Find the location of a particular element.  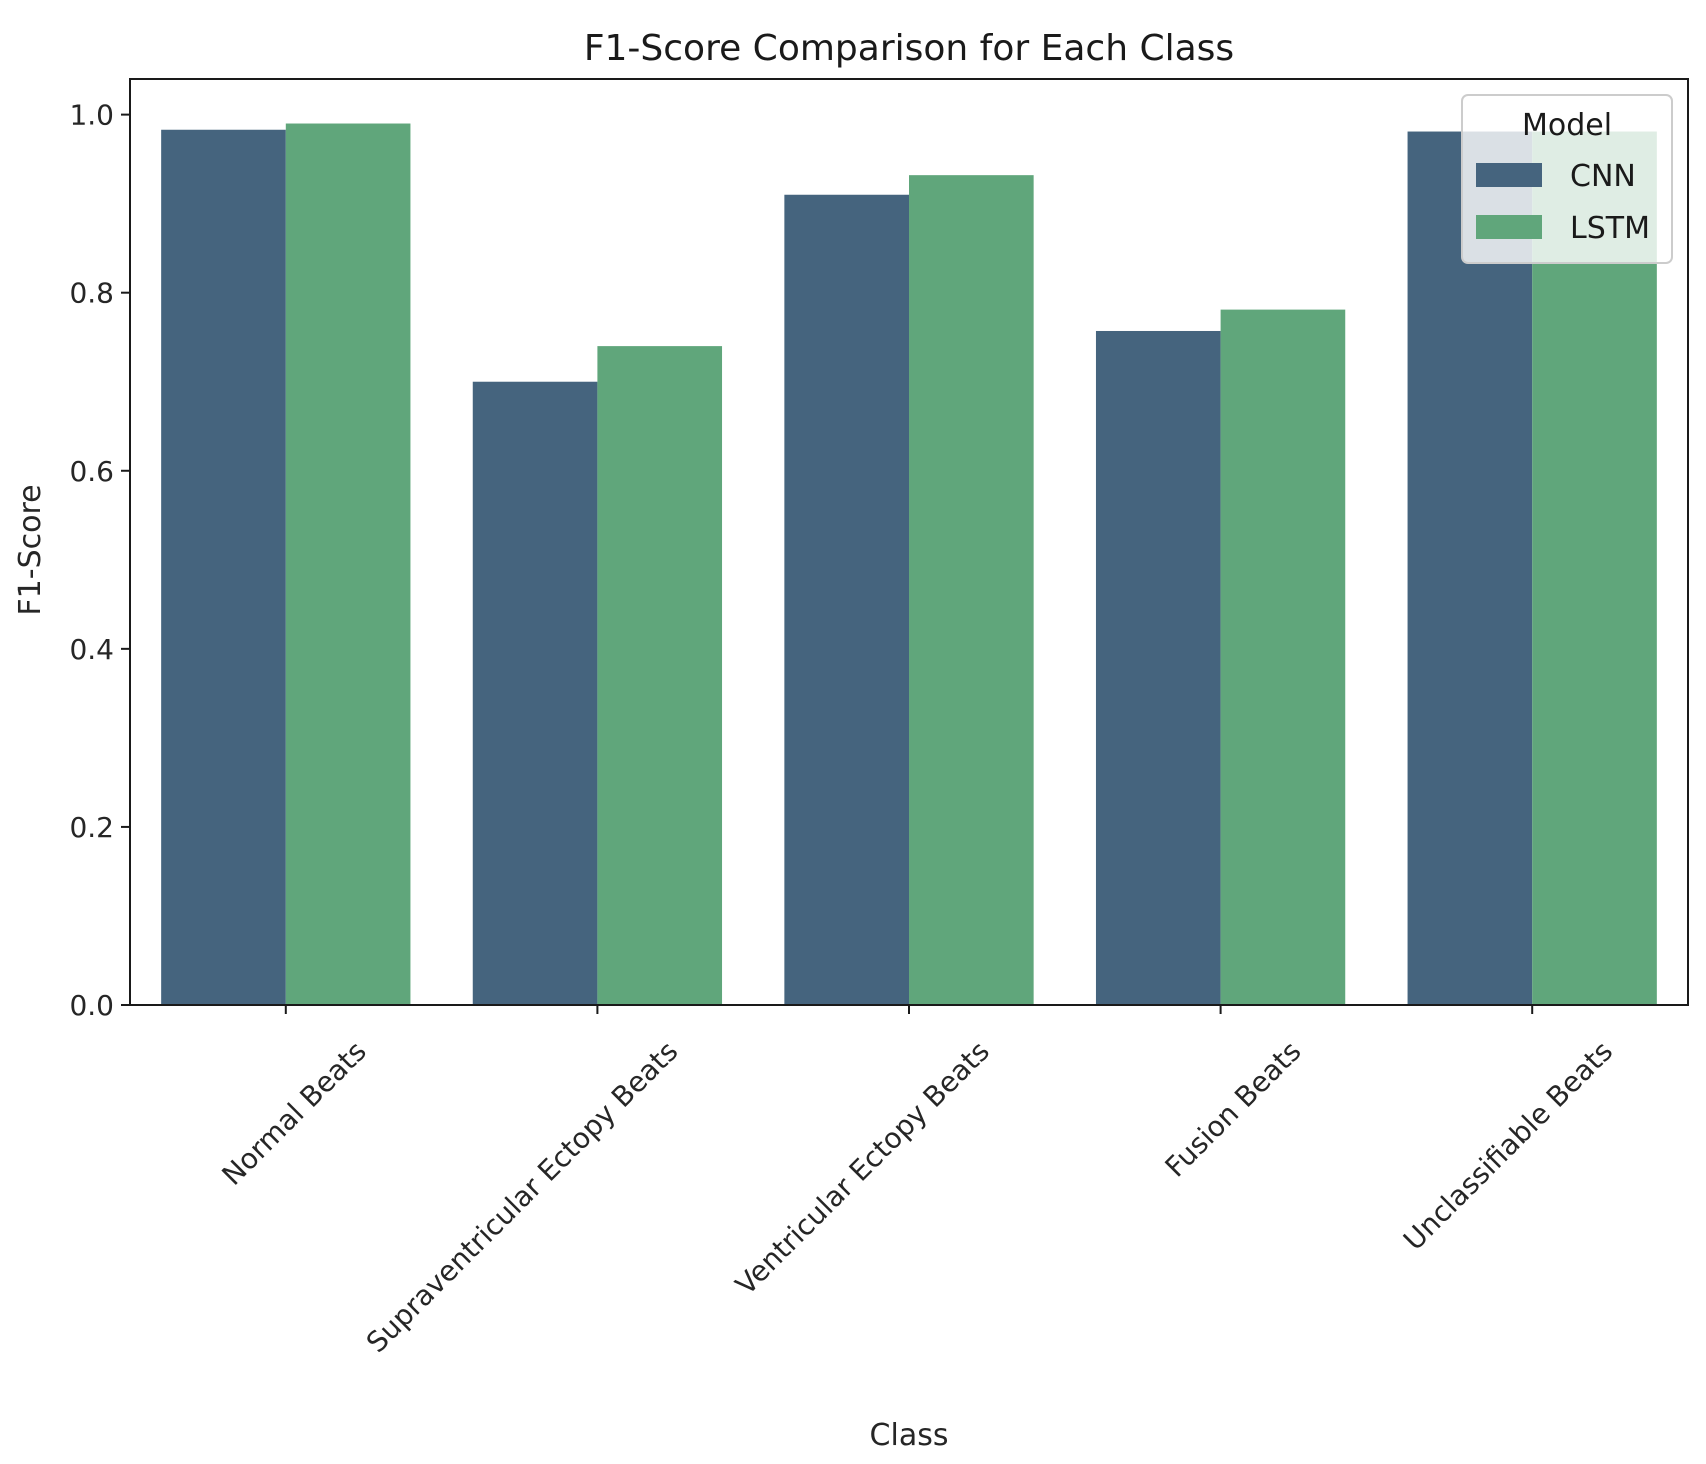

y-tick-label: 0.2 is located at coordinates (91, 827).